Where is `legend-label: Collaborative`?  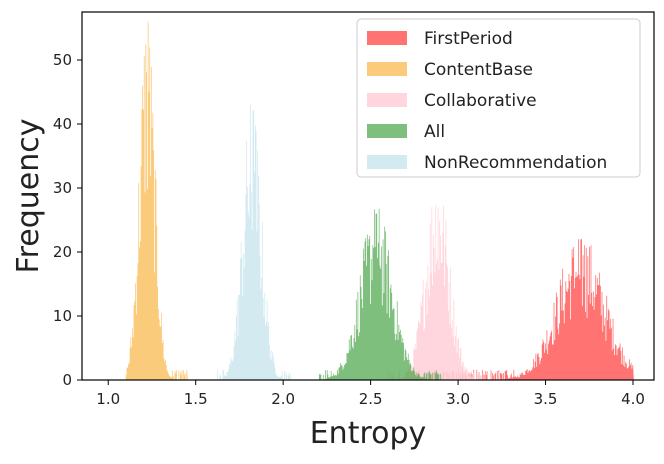 legend-label: Collaborative is located at coordinates (480, 101).